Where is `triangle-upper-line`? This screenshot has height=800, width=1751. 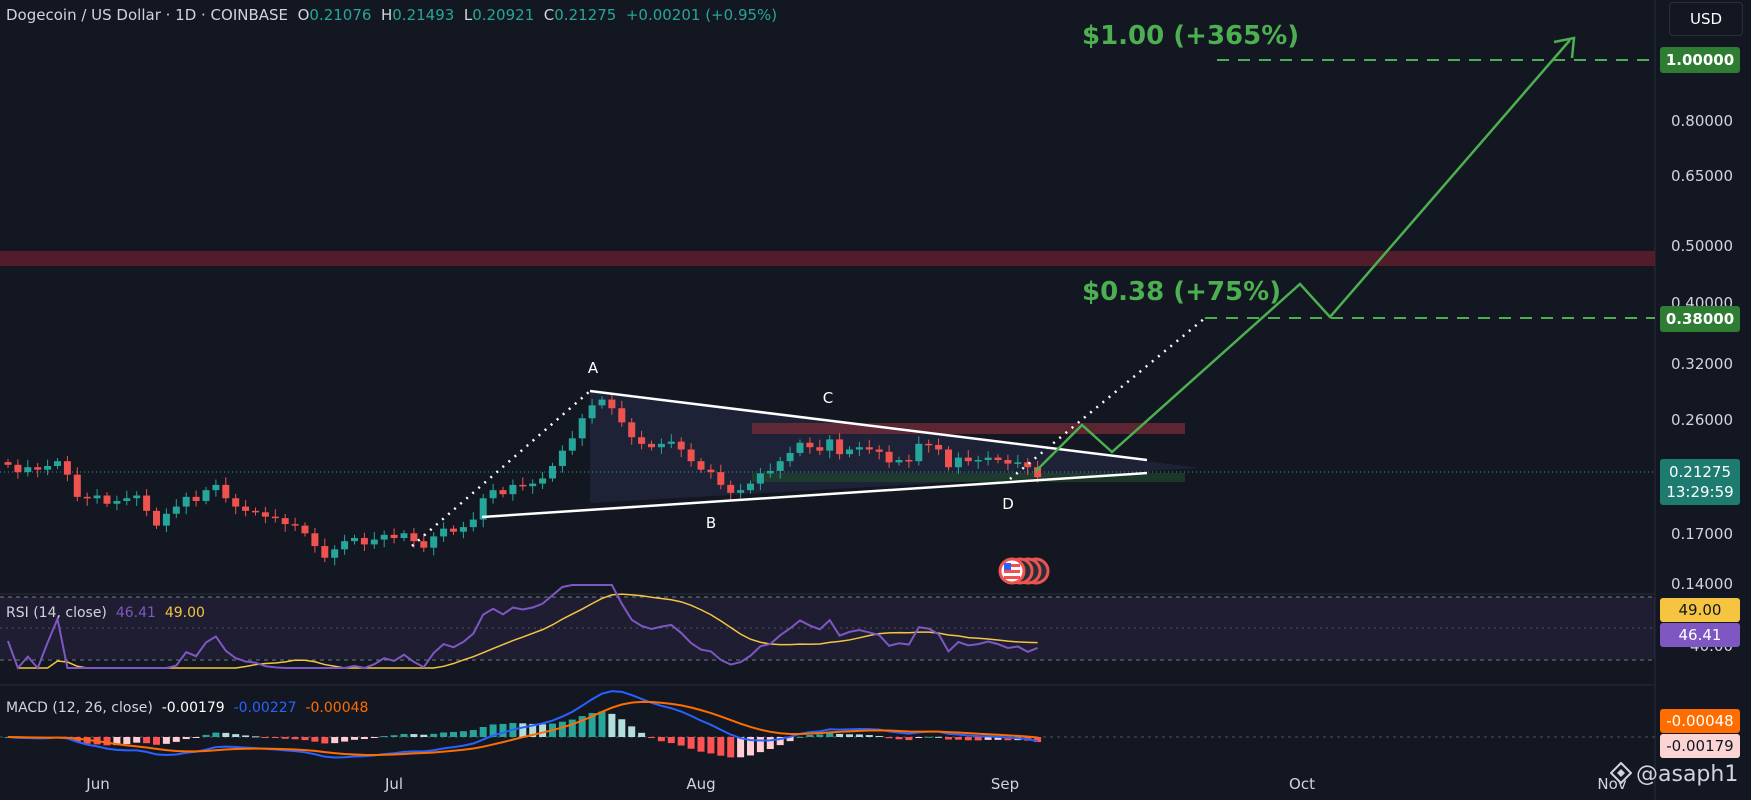
triangle-upper-line is located at coordinates (868, 425).